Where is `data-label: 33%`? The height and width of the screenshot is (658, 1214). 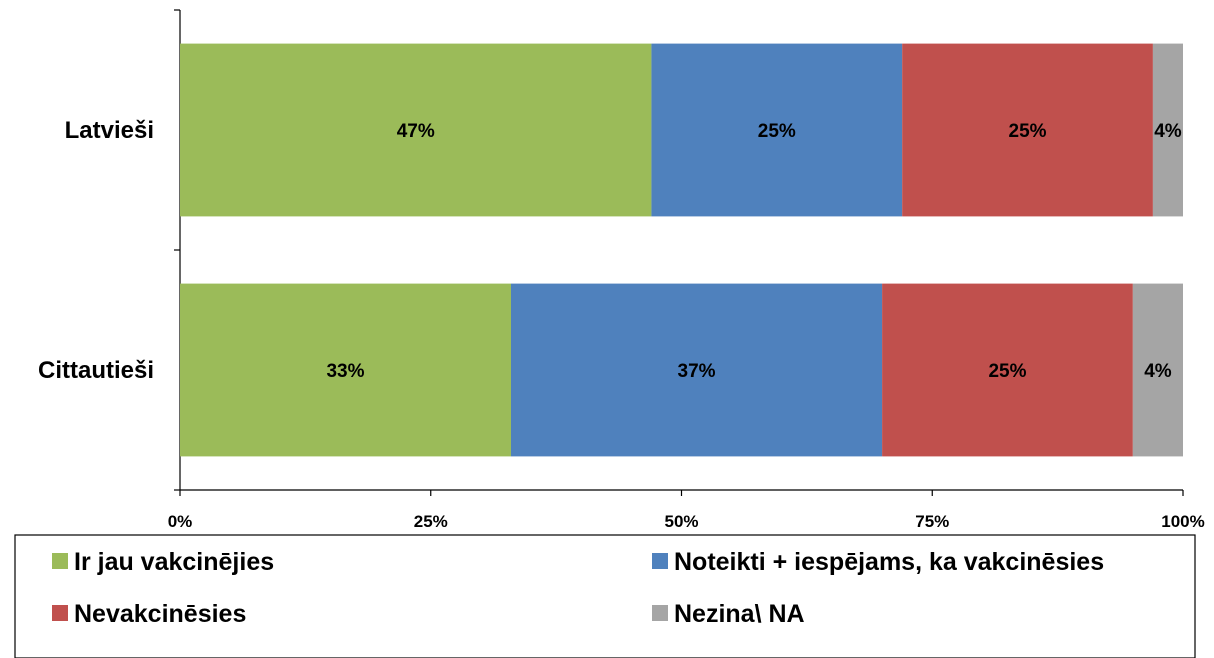 data-label: 33% is located at coordinates (345, 371).